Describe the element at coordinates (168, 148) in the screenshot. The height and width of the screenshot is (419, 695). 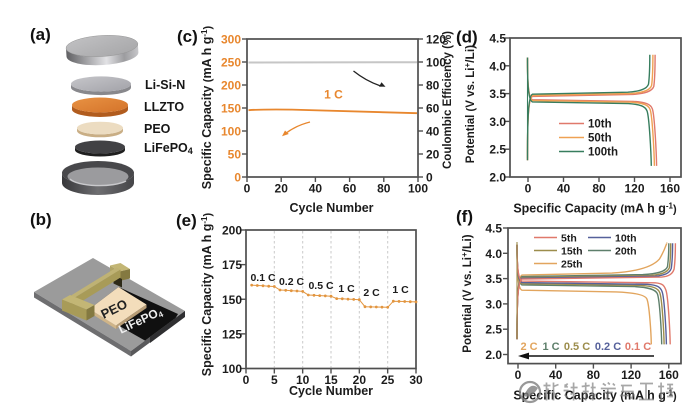
I see `svg-text: LiFePO4` at that location.